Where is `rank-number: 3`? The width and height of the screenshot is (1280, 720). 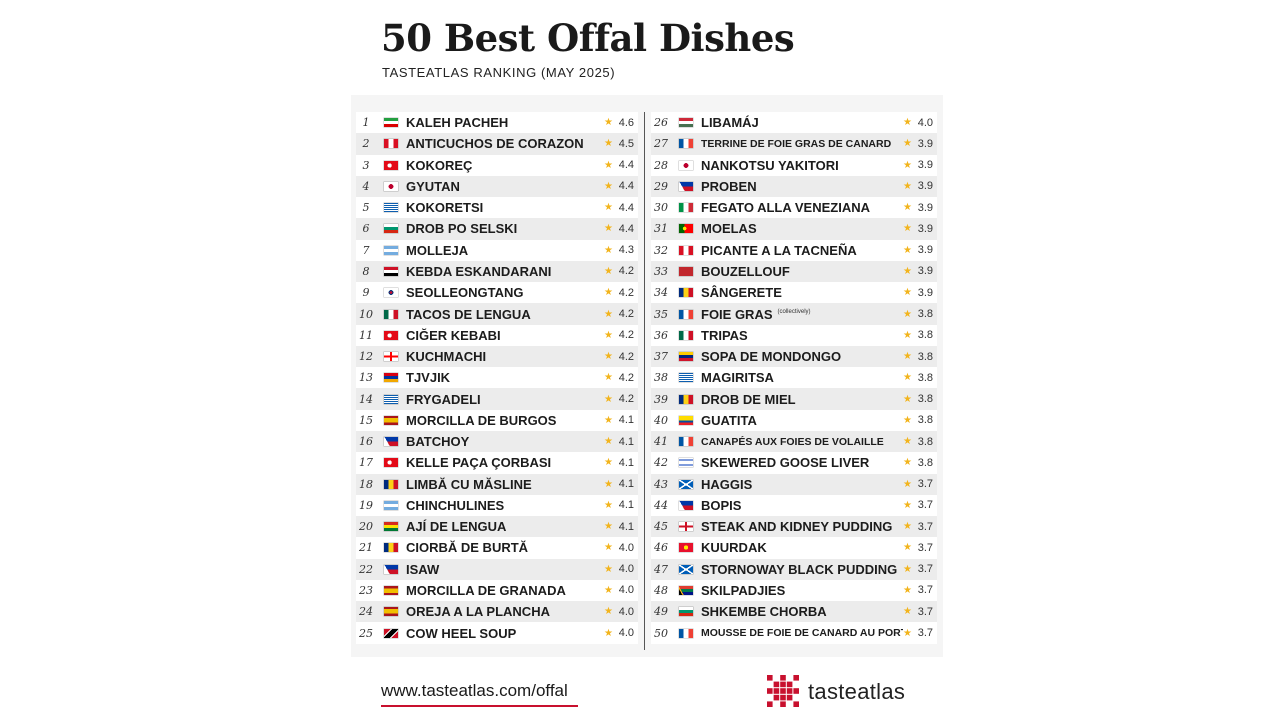 rank-number: 3 is located at coordinates (366, 165).